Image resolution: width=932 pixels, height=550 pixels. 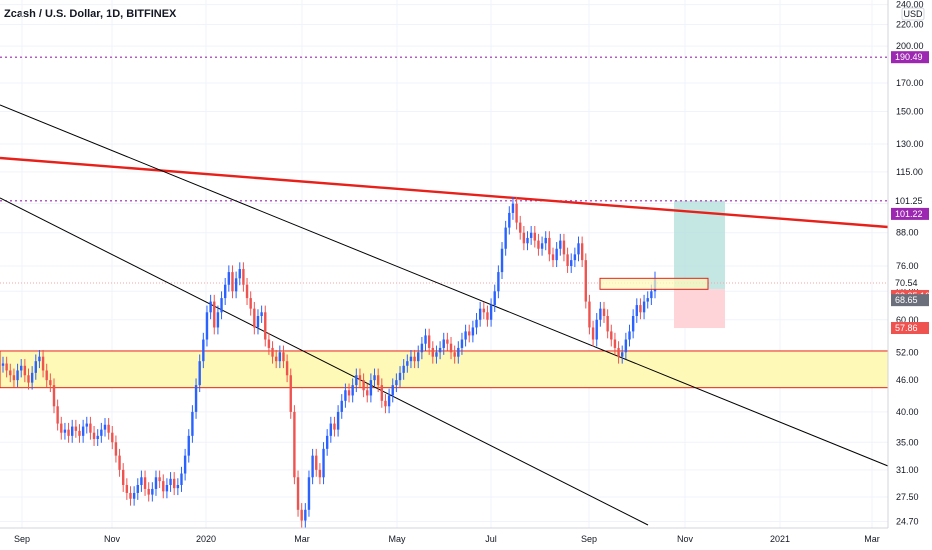 What do you see at coordinates (447, 539) in the screenshot?
I see `time-axis: Sep Nov 2020 Mar May Jul Sep Nov 2021 Mar` at bounding box center [447, 539].